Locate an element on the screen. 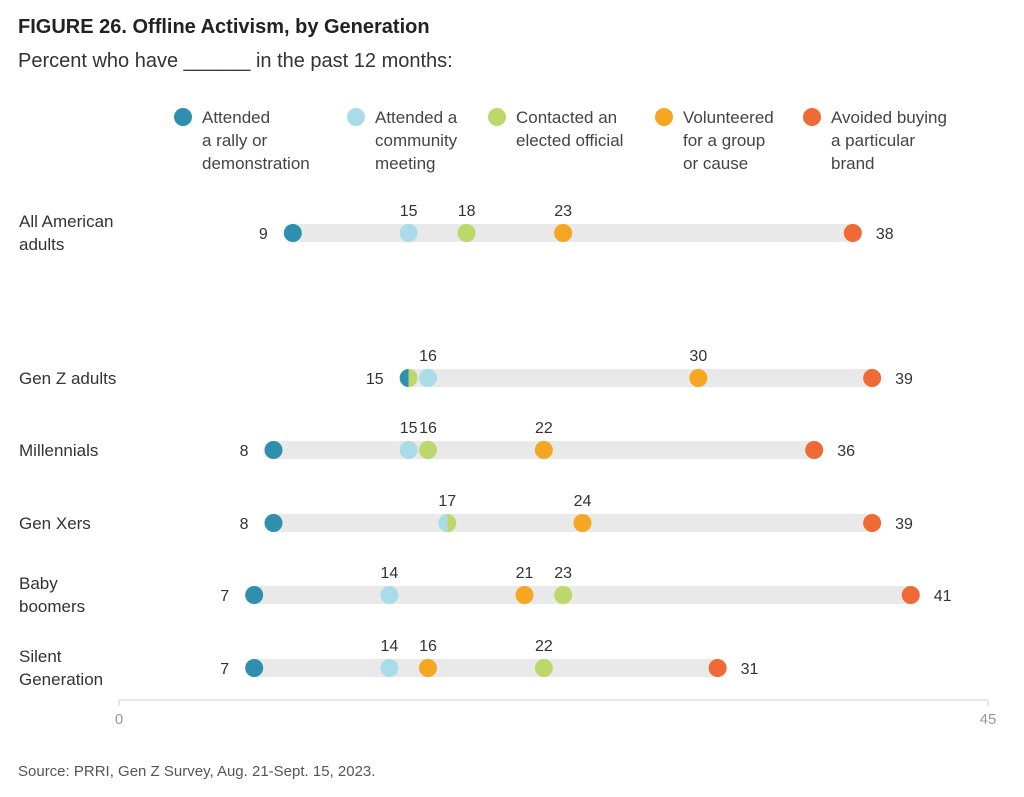 This screenshot has height=797, width=1024. legend-label-community: Attended a community meeting is located at coordinates (416, 140).